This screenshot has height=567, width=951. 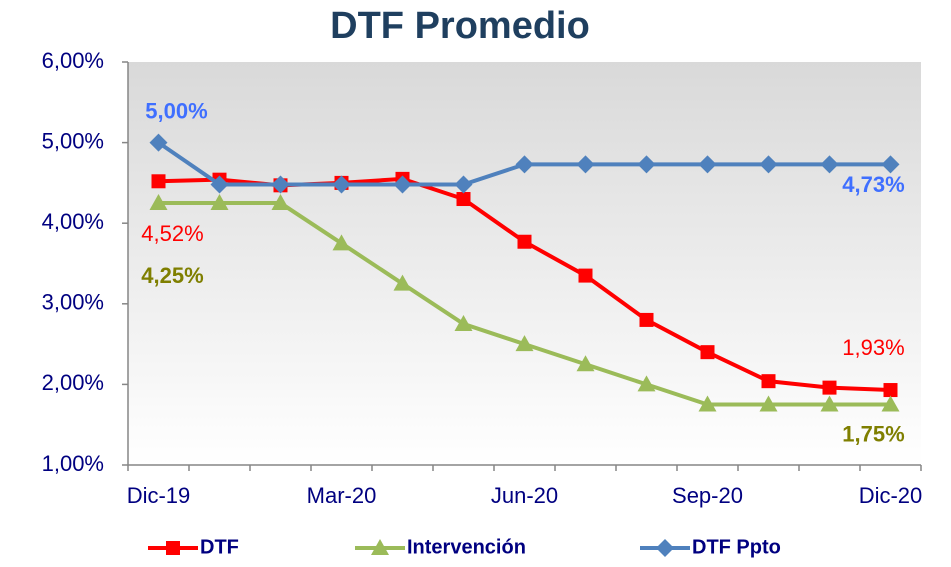 What do you see at coordinates (873, 347) in the screenshot?
I see `data-label: 1,93%` at bounding box center [873, 347].